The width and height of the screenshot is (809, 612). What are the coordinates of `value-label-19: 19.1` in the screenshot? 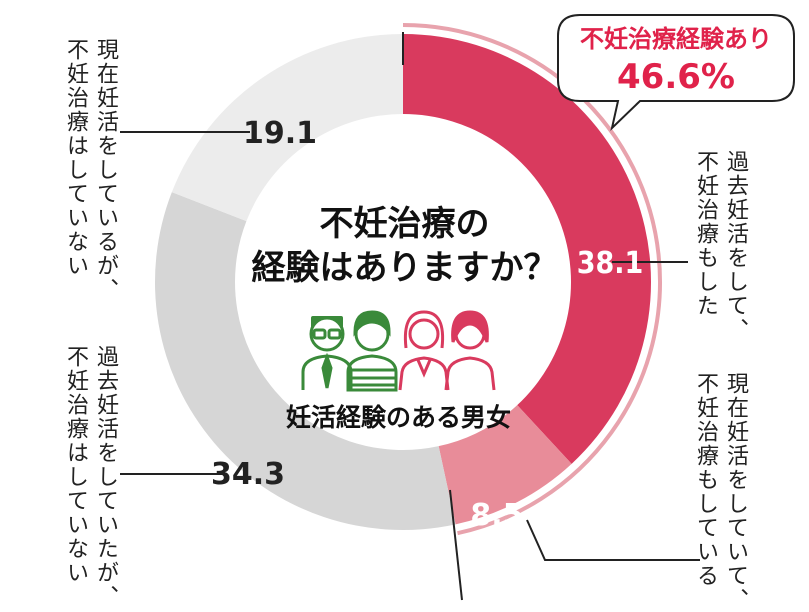 It's located at (280, 133).